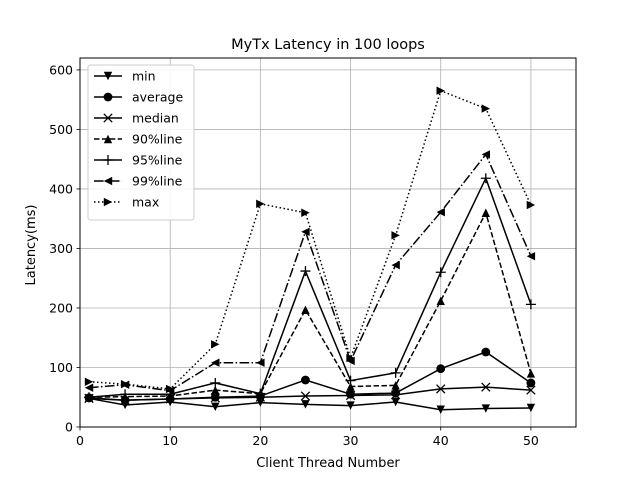 The image size is (640, 480). Describe the element at coordinates (170, 440) in the screenshot. I see `x-tick-label: 10` at that location.